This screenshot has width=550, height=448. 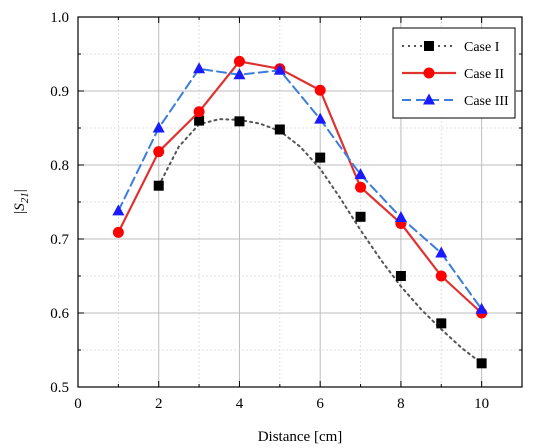 I want to click on legend-item: Case III, so click(x=455, y=101).